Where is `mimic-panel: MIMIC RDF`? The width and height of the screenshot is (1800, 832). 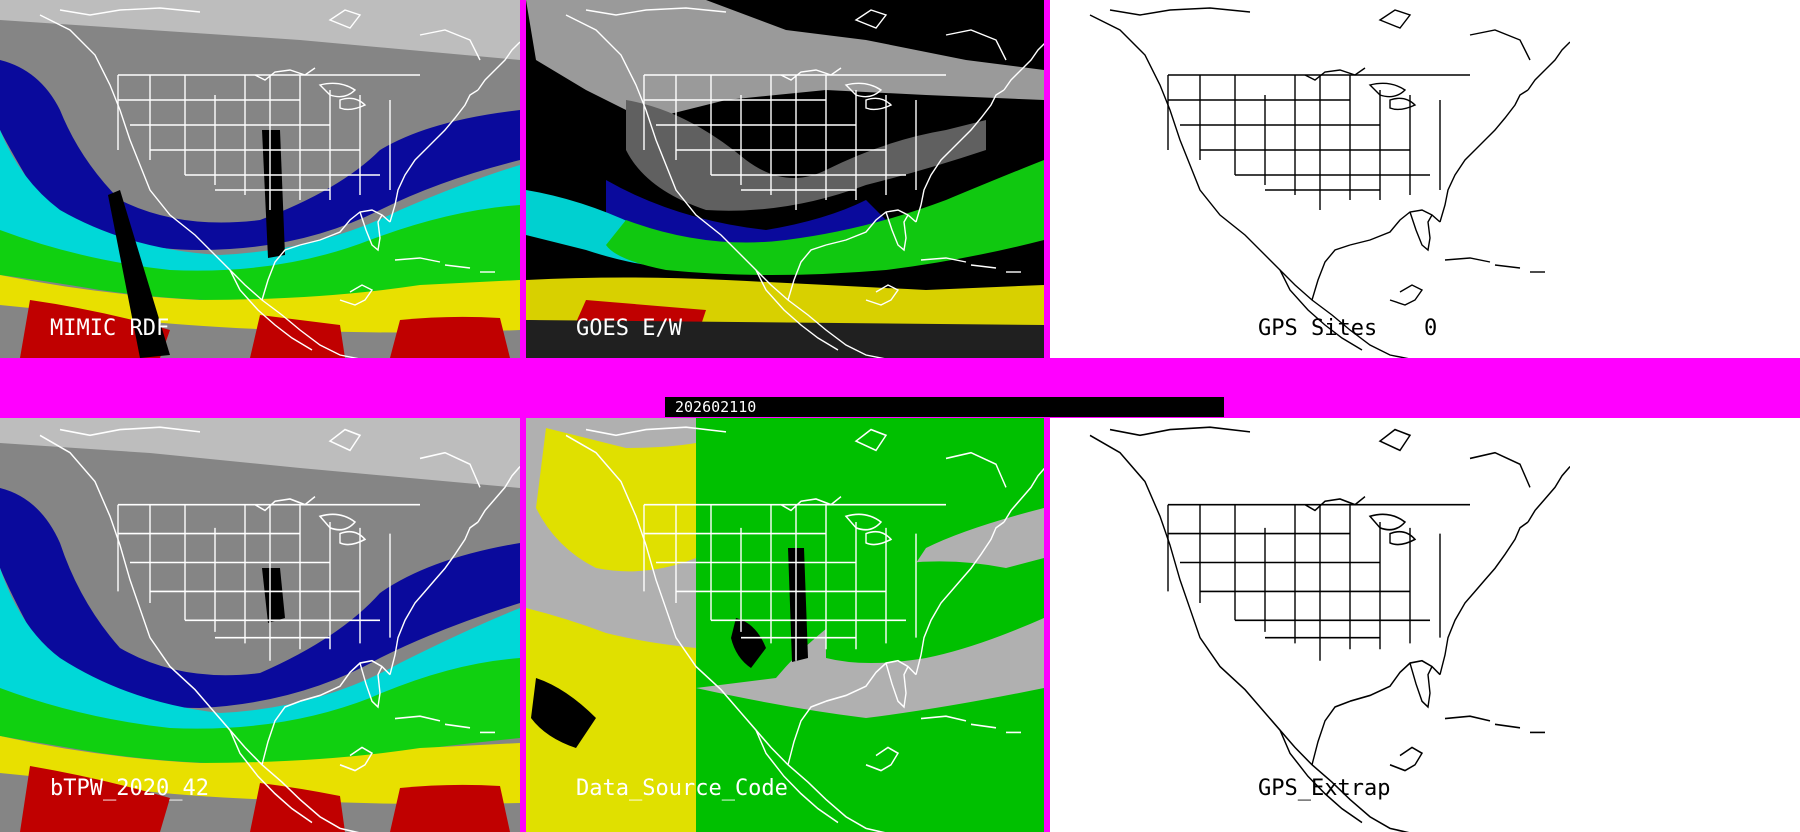
mimic-panel: MIMIC RDF is located at coordinates (260, 179).